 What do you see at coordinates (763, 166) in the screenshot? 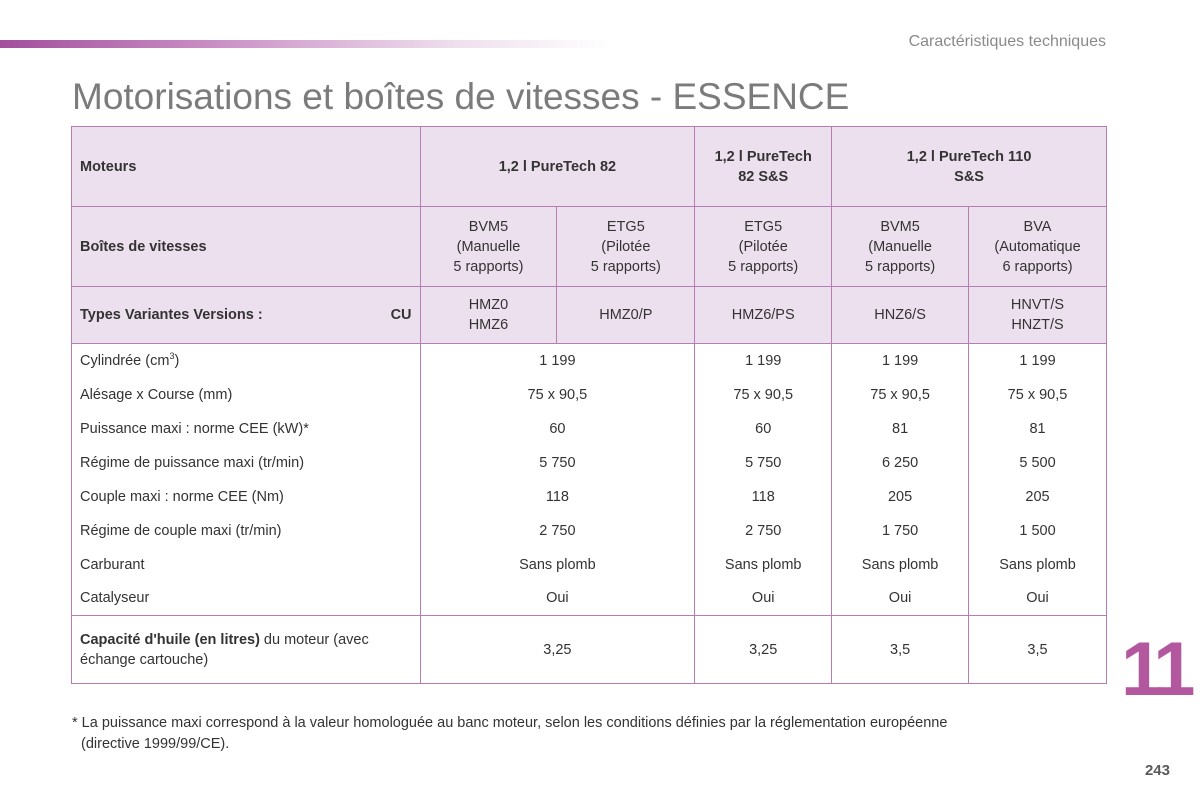
I see `engine-2-header: 1,2 l PureTech 82 S&S` at bounding box center [763, 166].